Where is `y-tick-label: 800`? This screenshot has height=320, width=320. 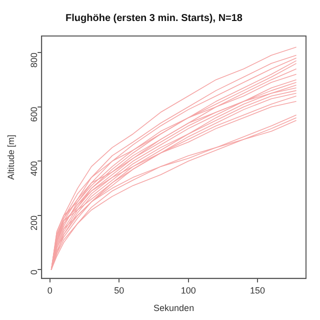
y-tick-label: 800 is located at coordinates (34, 60).